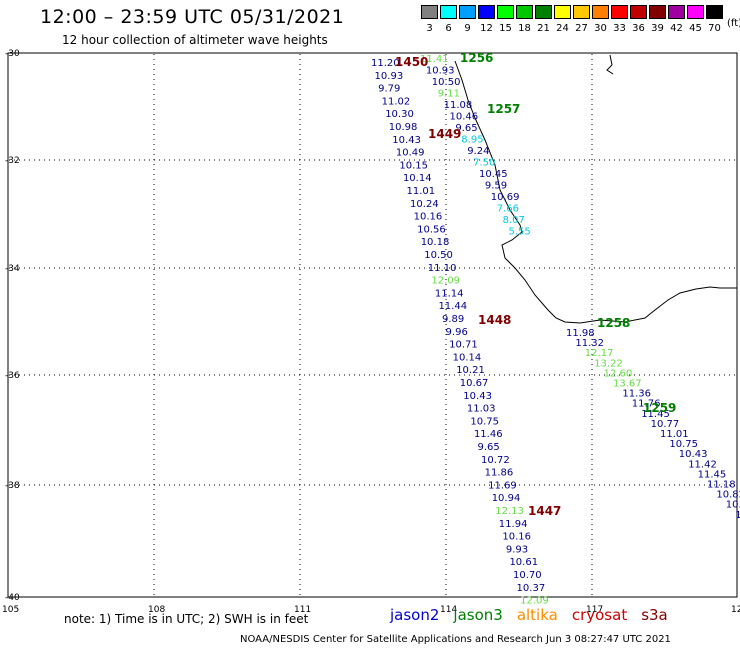  What do you see at coordinates (728, 495) in the screenshot?
I see `track-value: 10.82` at bounding box center [728, 495].